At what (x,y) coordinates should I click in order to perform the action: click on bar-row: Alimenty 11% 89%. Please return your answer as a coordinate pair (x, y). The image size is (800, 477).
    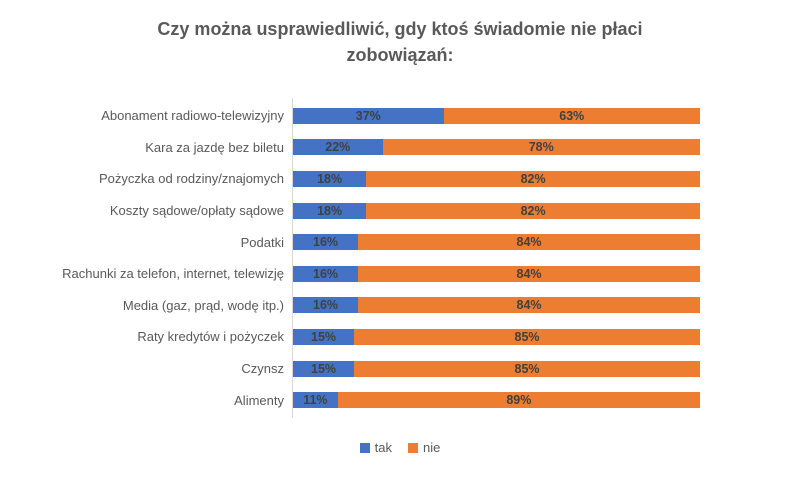
    Looking at the image, I should click on (350, 400).